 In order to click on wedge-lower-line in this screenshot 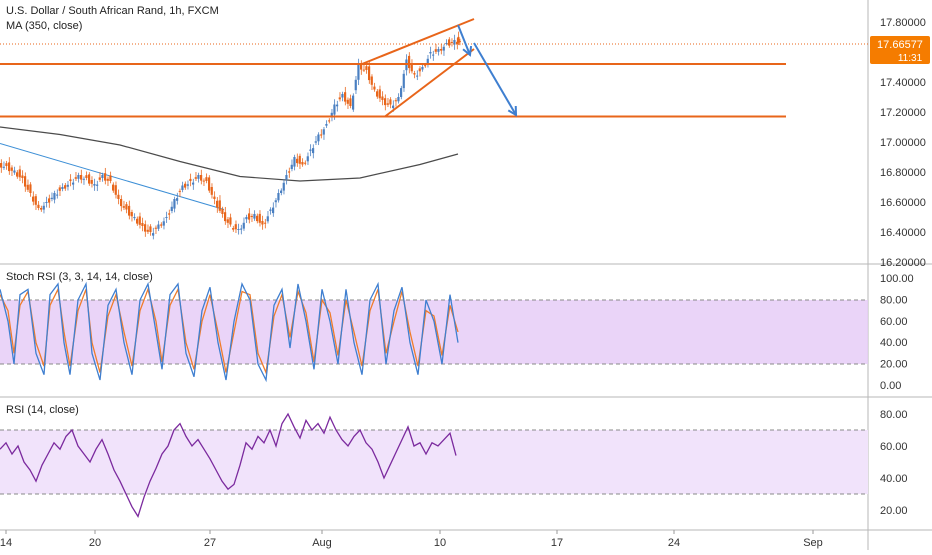, I will do `click(429, 83)`.